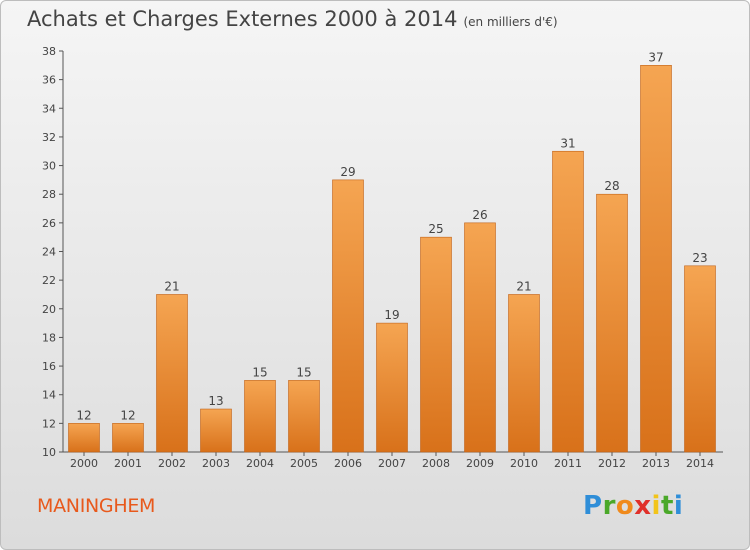 The image size is (750, 550). I want to click on bar-2011, so click(568, 301).